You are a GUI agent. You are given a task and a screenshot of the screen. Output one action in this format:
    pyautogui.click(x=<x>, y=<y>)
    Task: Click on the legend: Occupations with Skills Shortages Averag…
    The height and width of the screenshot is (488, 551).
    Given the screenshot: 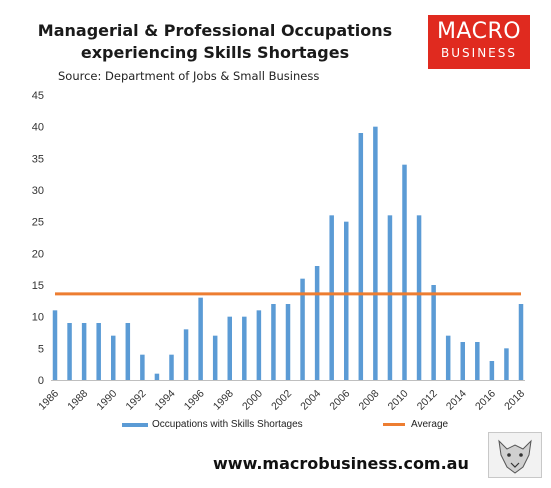 What is the action you would take?
    pyautogui.click(x=275, y=427)
    